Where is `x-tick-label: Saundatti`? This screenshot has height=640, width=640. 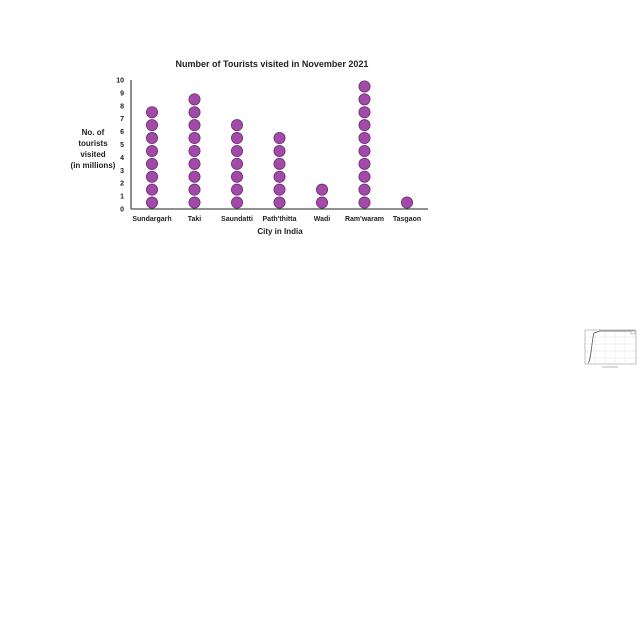 x-tick-label: Saundatti is located at coordinates (237, 219).